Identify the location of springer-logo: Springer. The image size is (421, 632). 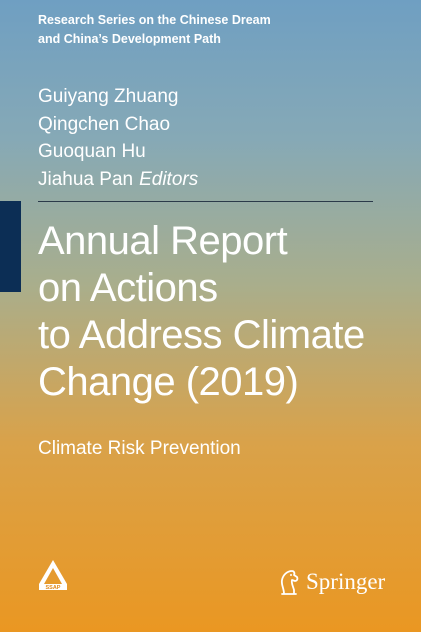
(330, 582).